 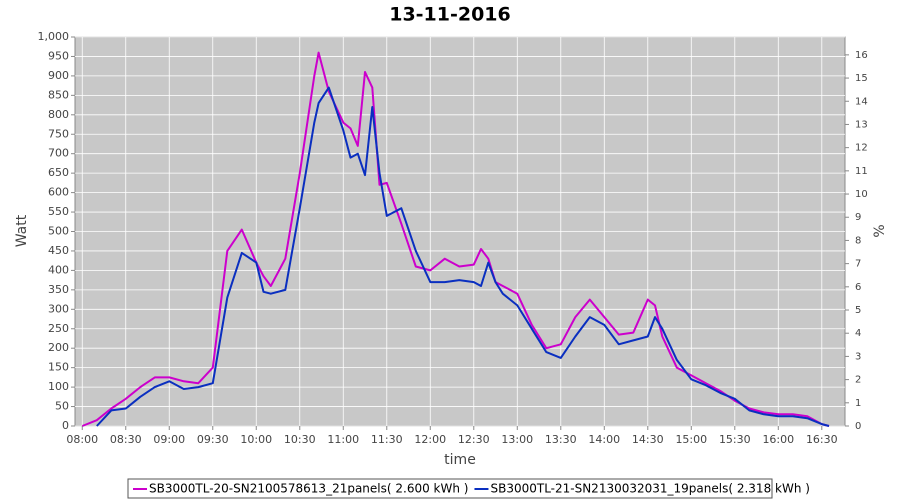 What do you see at coordinates (58, 250) in the screenshot?
I see `y-tick-label: 450` at bounding box center [58, 250].